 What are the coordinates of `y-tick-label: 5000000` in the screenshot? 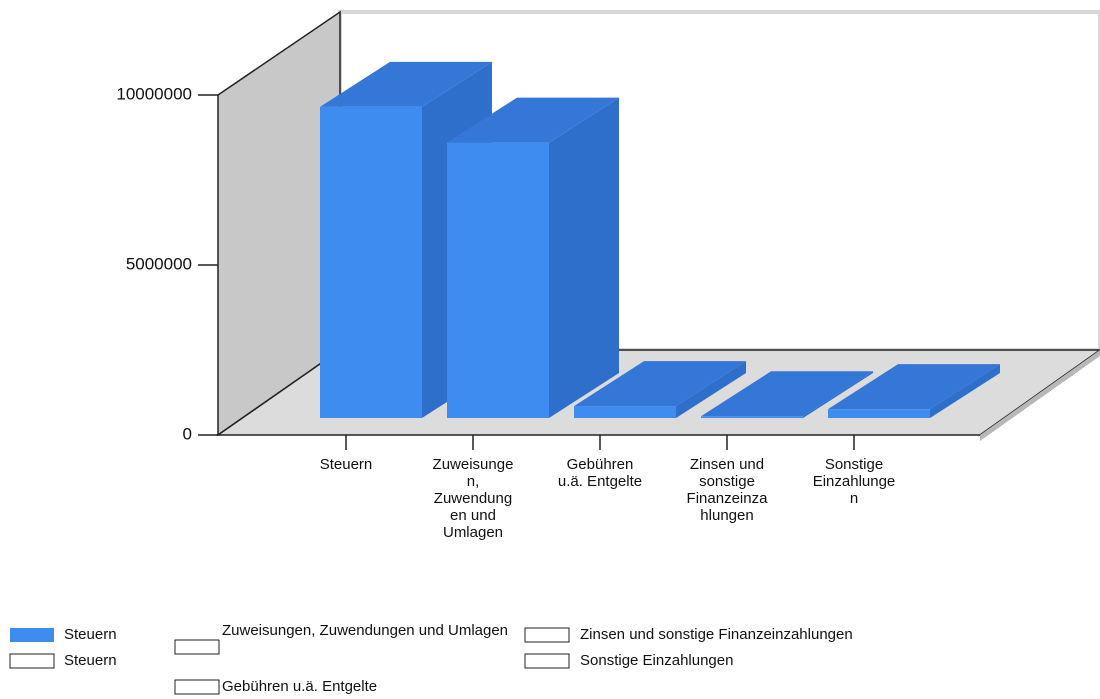 It's located at (159, 263).